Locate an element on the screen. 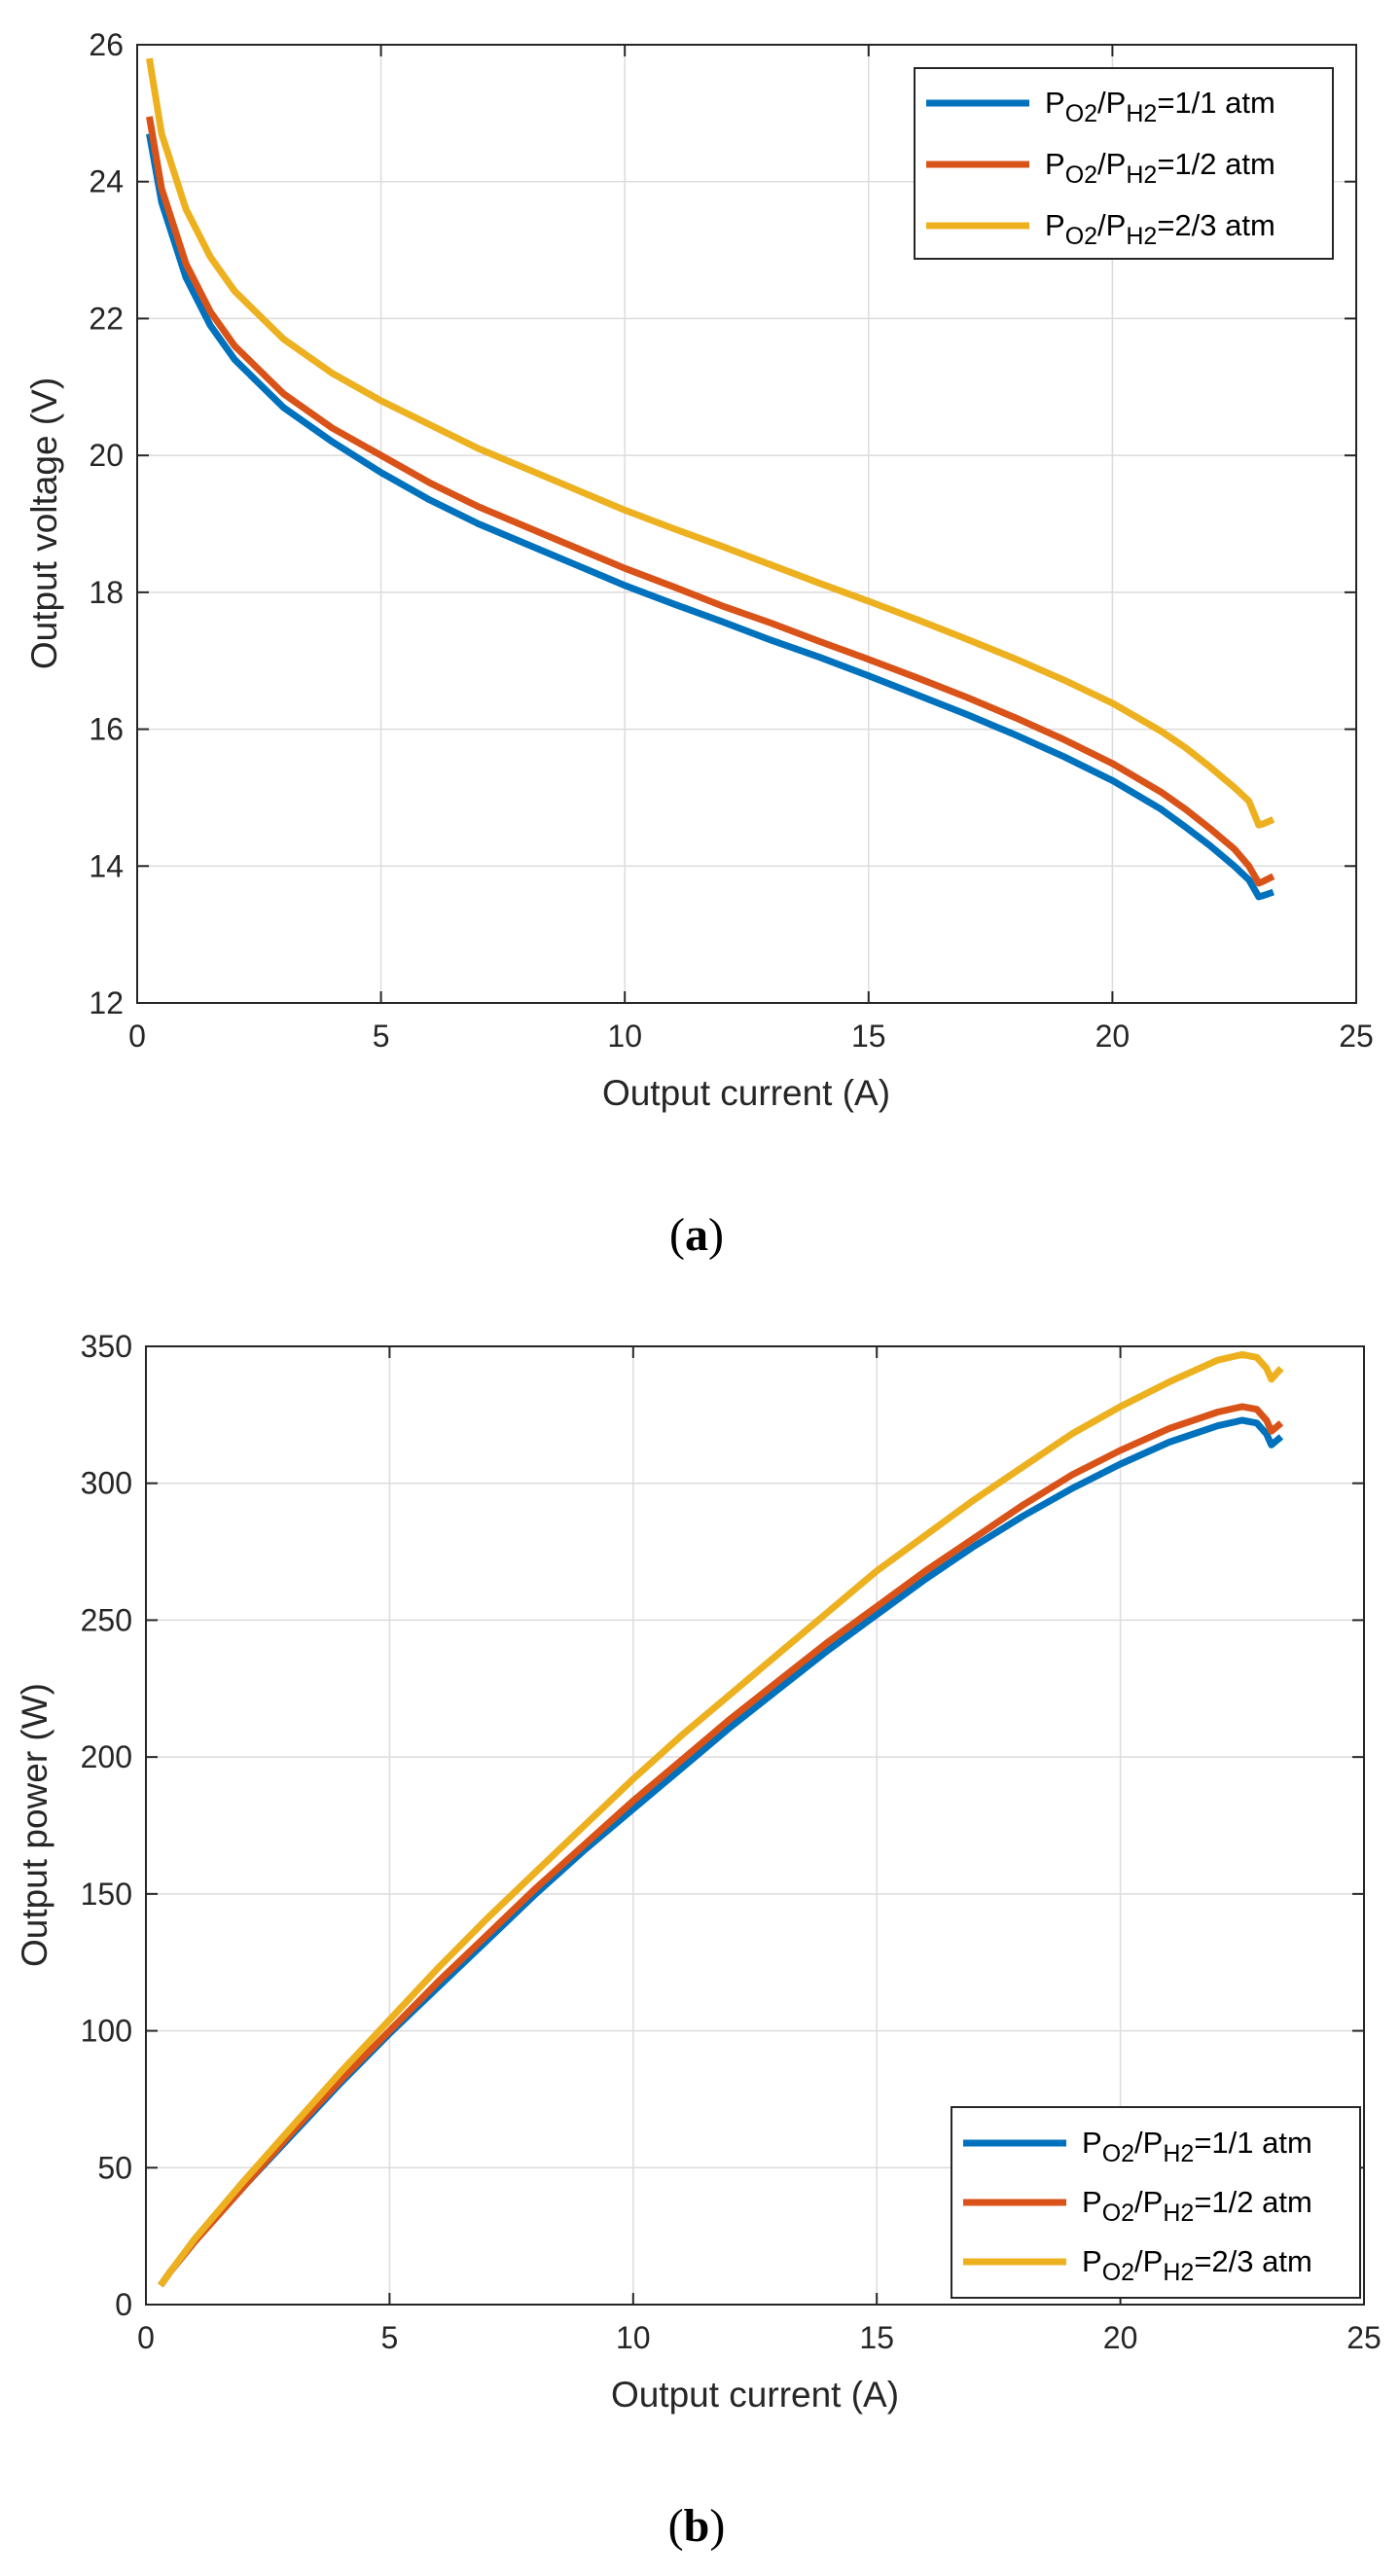 This screenshot has width=1400, height=2576. voltage-y-tick-label: 18 is located at coordinates (106, 592).